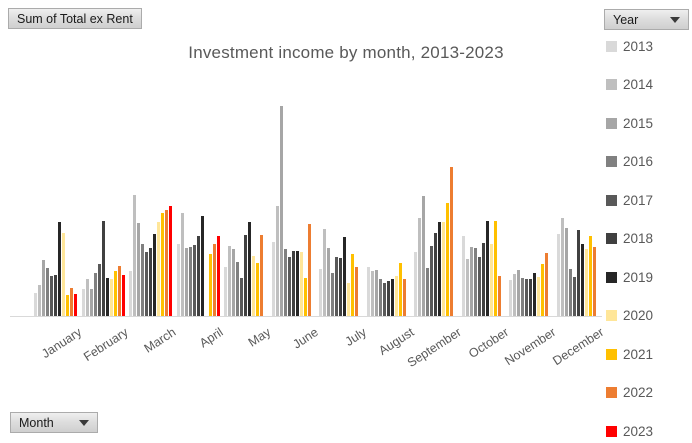 The height and width of the screenshot is (443, 692). What do you see at coordinates (499, 296) in the screenshot?
I see `bar-2022-october` at bounding box center [499, 296].